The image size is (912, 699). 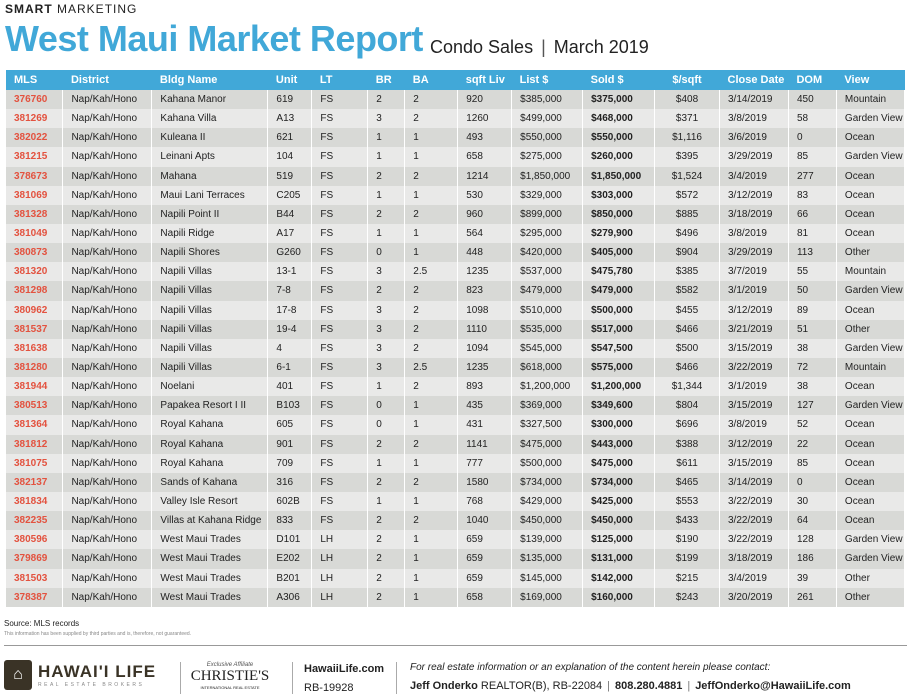 What do you see at coordinates (812, 80) in the screenshot?
I see `column-header-dom: DOM` at bounding box center [812, 80].